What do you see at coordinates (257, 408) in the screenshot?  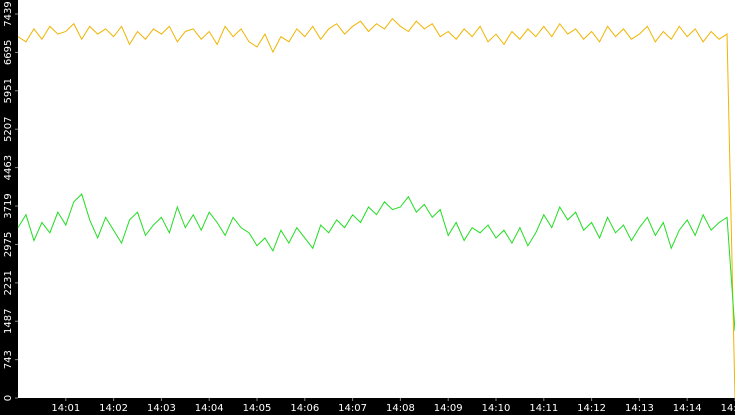 I see `x-tick-label: 14:05` at bounding box center [257, 408].